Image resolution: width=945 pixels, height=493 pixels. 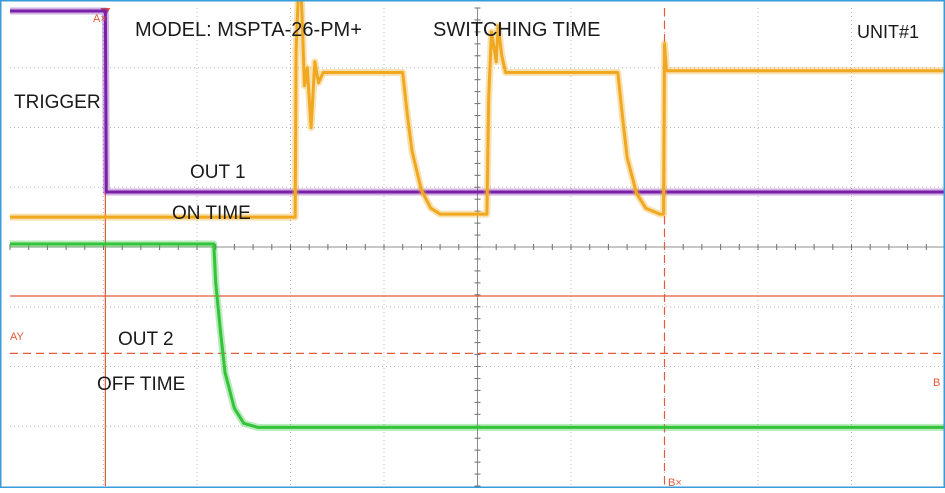 I want to click on trigger-annotation: TRIGGER, so click(x=57, y=102).